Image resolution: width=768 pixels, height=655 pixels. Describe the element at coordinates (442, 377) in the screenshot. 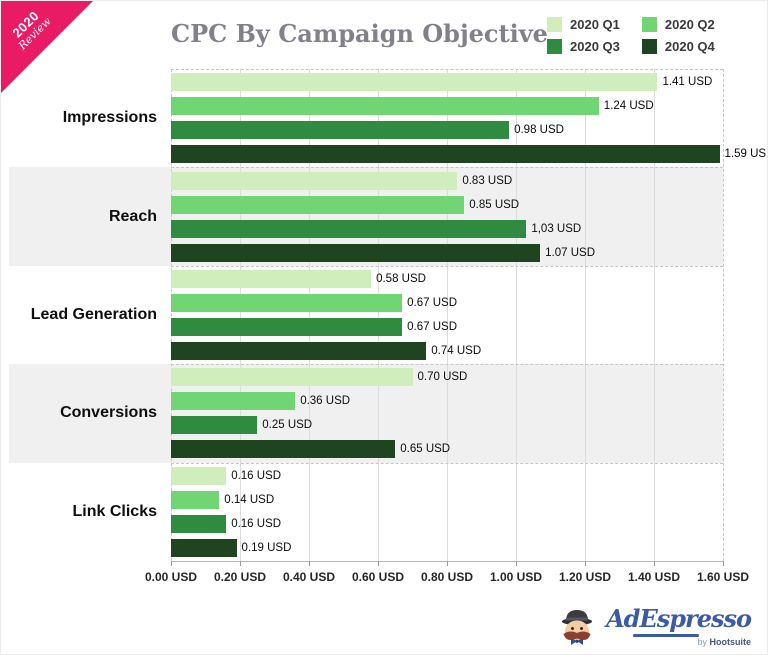

I see `bar-value-label: 0.70 USD` at that location.